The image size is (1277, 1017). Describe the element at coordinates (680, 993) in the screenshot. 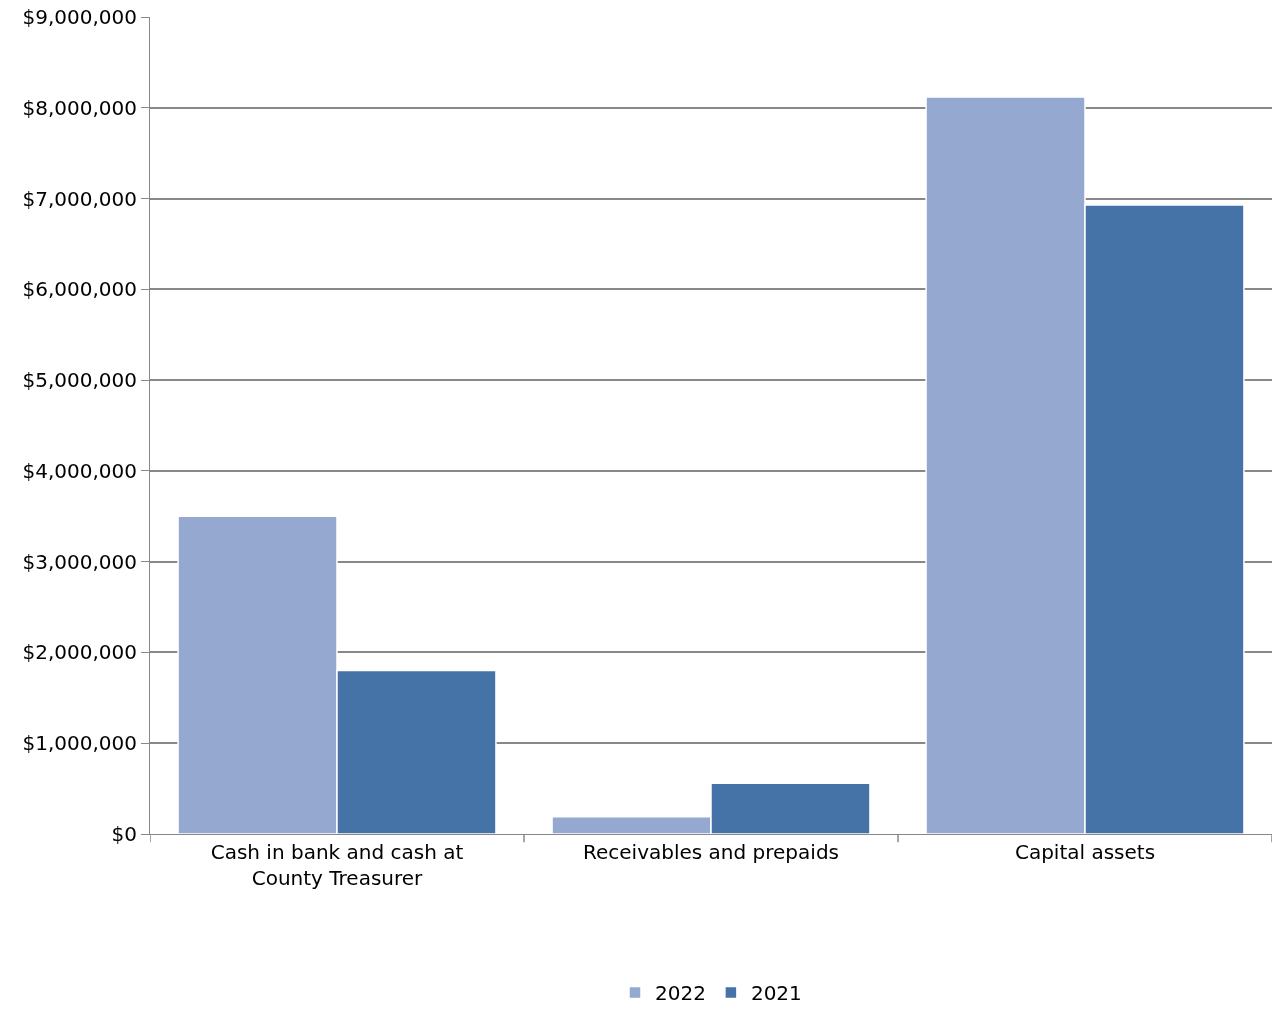

I see `legend-label: 2022` at that location.